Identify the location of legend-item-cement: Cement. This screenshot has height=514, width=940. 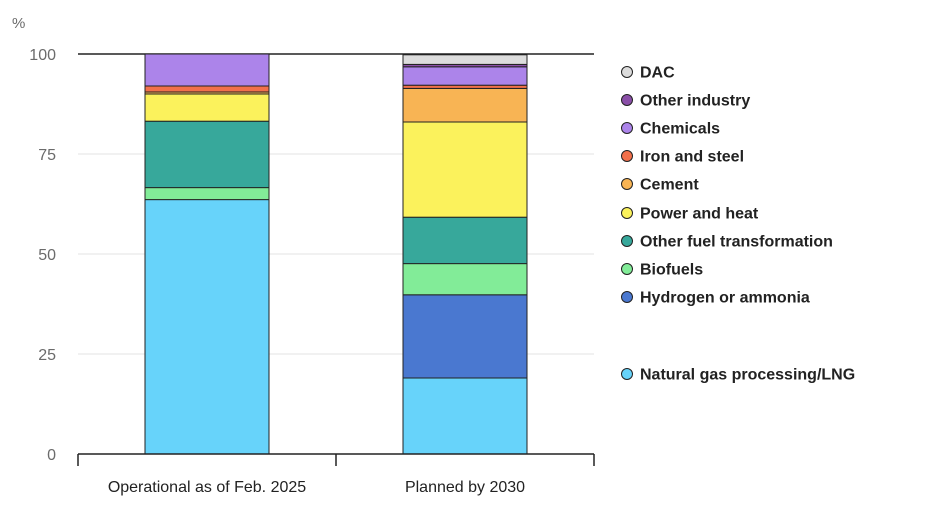
(660, 185).